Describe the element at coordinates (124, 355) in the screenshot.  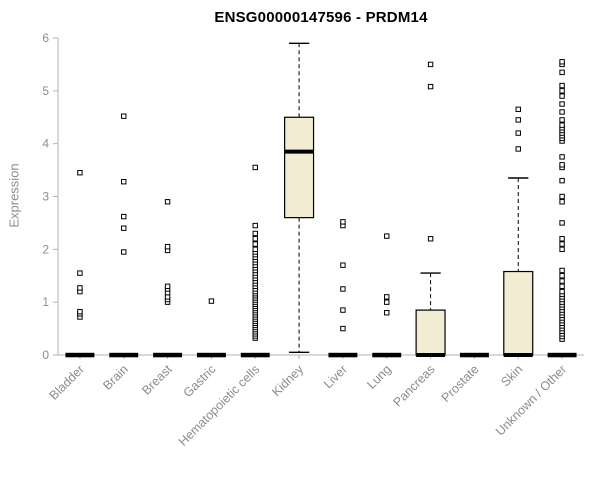
I see `collapsed-box-brain` at that location.